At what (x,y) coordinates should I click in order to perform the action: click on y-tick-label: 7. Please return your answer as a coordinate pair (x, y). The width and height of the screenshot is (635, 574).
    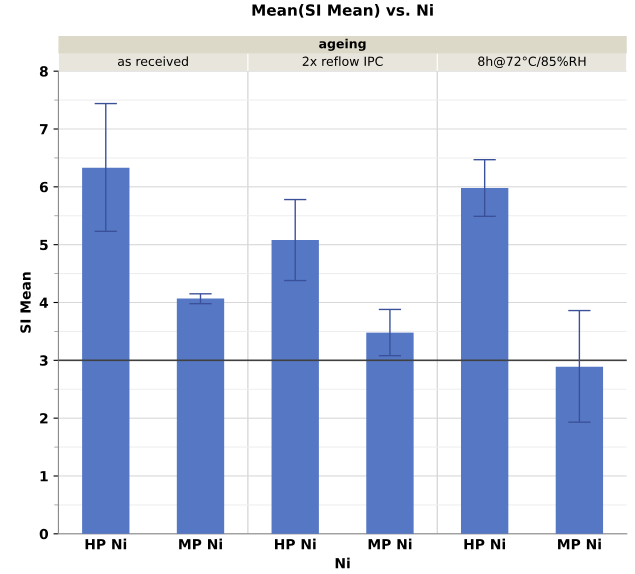
    Looking at the image, I should click on (44, 129).